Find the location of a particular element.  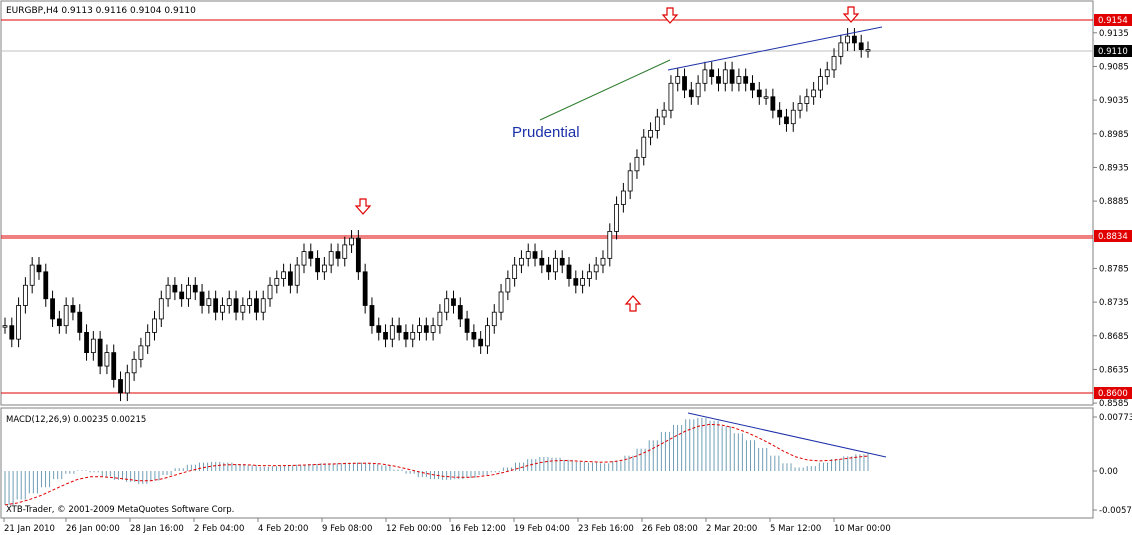

time-axis-label: 4 Feb 20:00 is located at coordinates (283, 529).